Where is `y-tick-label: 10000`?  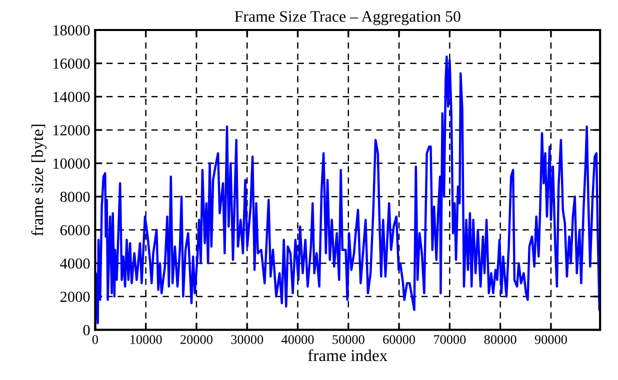 y-tick-label: 10000 is located at coordinates (71, 163).